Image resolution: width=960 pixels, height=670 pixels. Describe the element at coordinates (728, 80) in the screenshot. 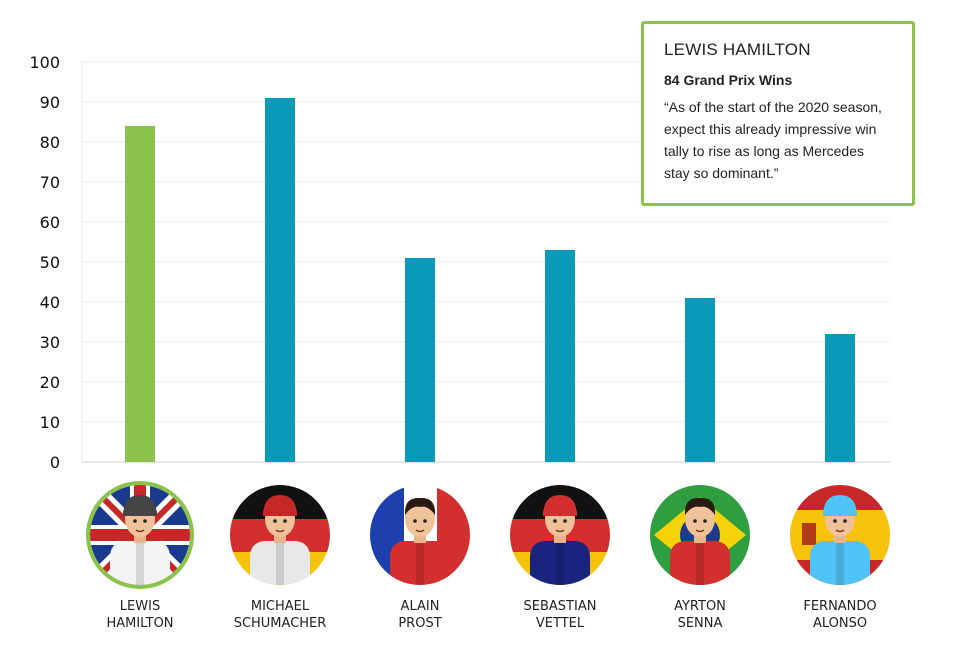

I see `tooltip-subtitle: 84 Grand Prix Wins` at that location.